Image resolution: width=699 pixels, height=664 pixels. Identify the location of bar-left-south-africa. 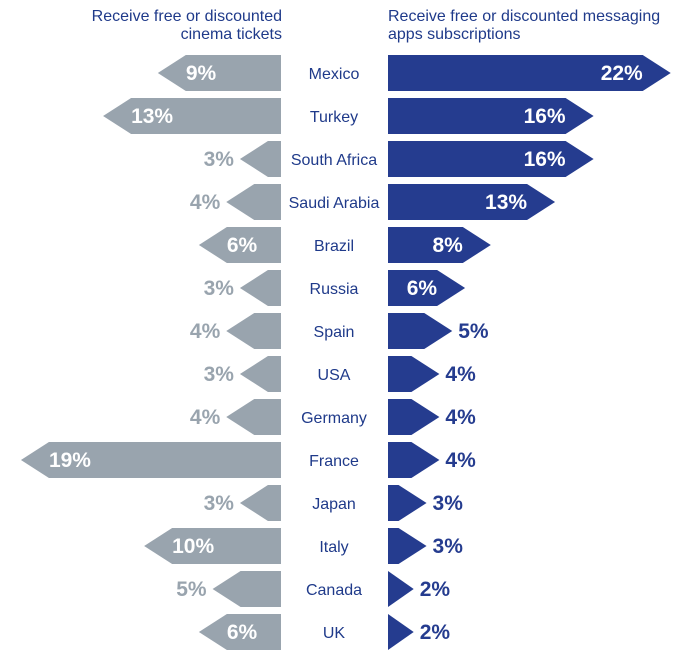
(260, 159).